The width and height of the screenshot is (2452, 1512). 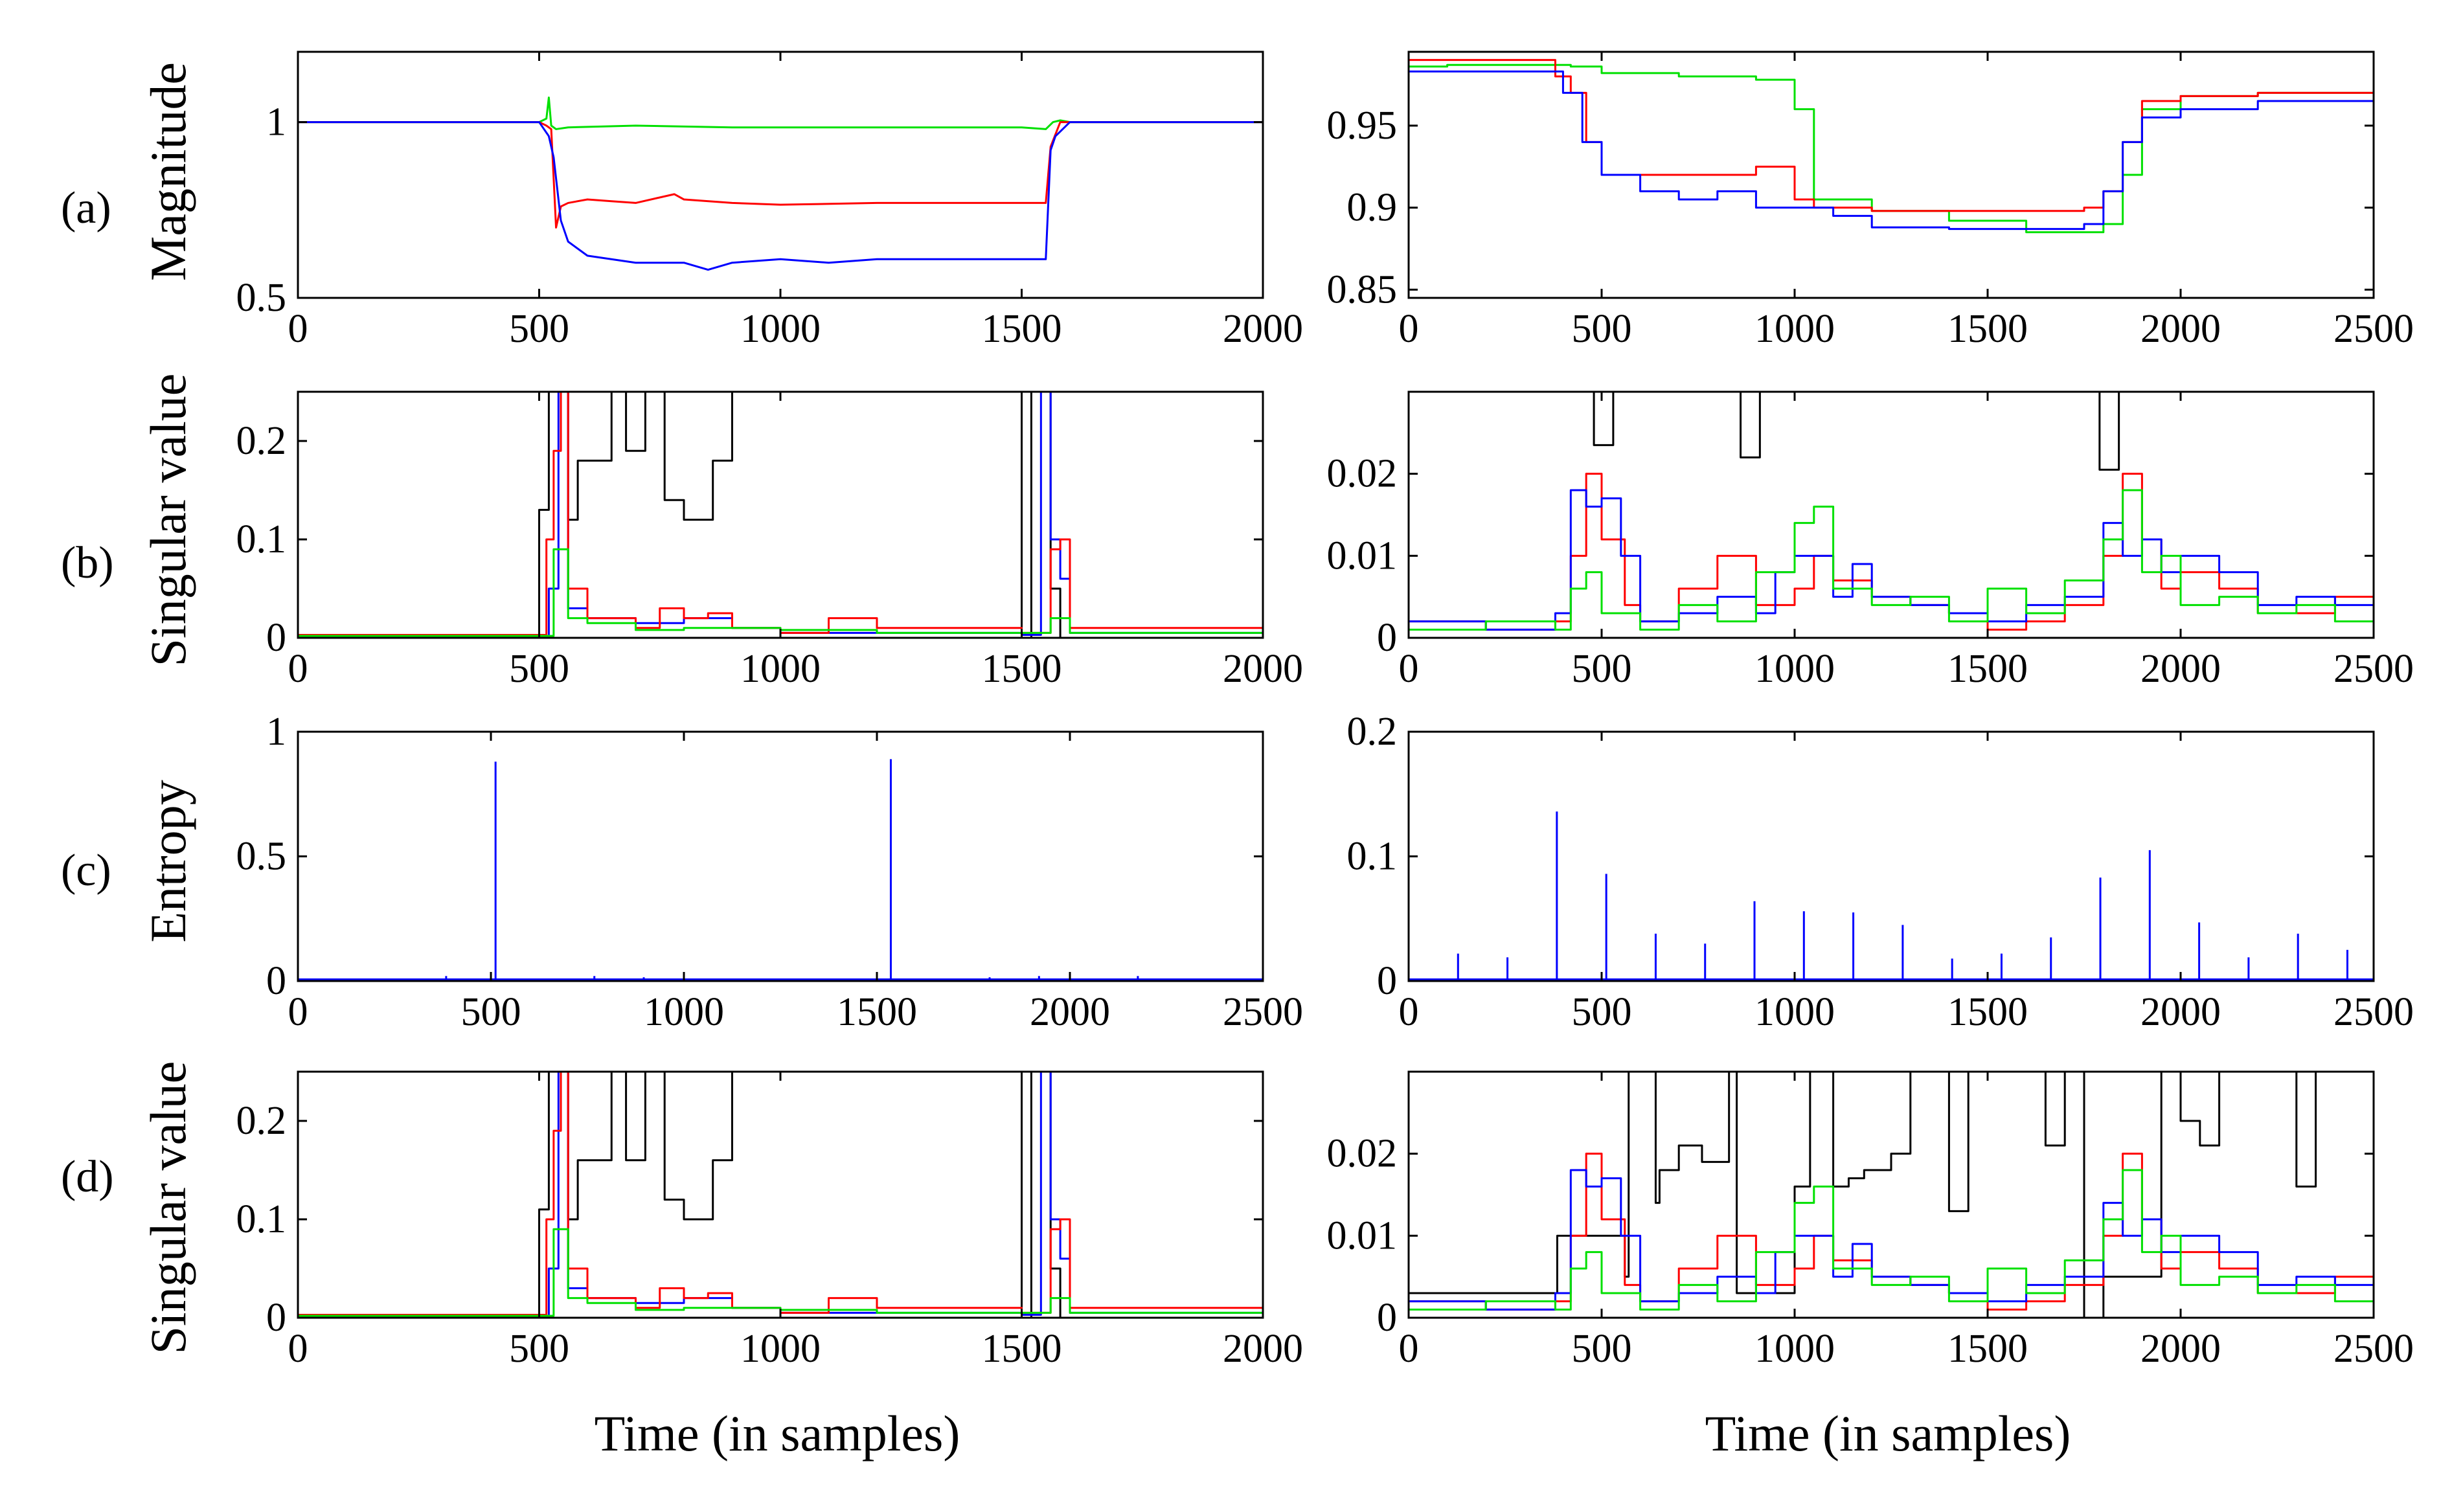 What do you see at coordinates (1362, 289) in the screenshot?
I see `y-tick-label-a-right-0: 0.85` at bounding box center [1362, 289].